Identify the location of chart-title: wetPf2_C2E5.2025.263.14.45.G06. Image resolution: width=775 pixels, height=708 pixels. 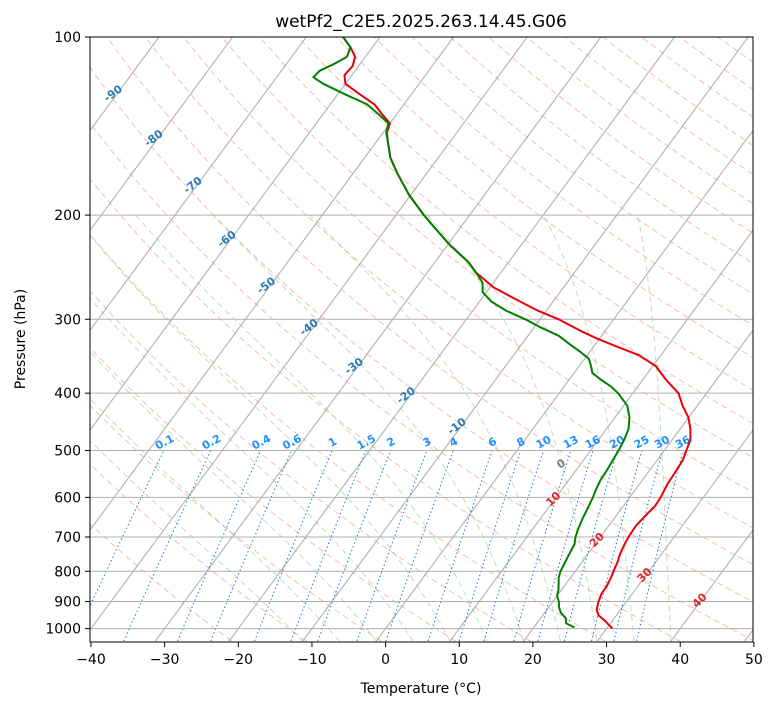
(421, 22).